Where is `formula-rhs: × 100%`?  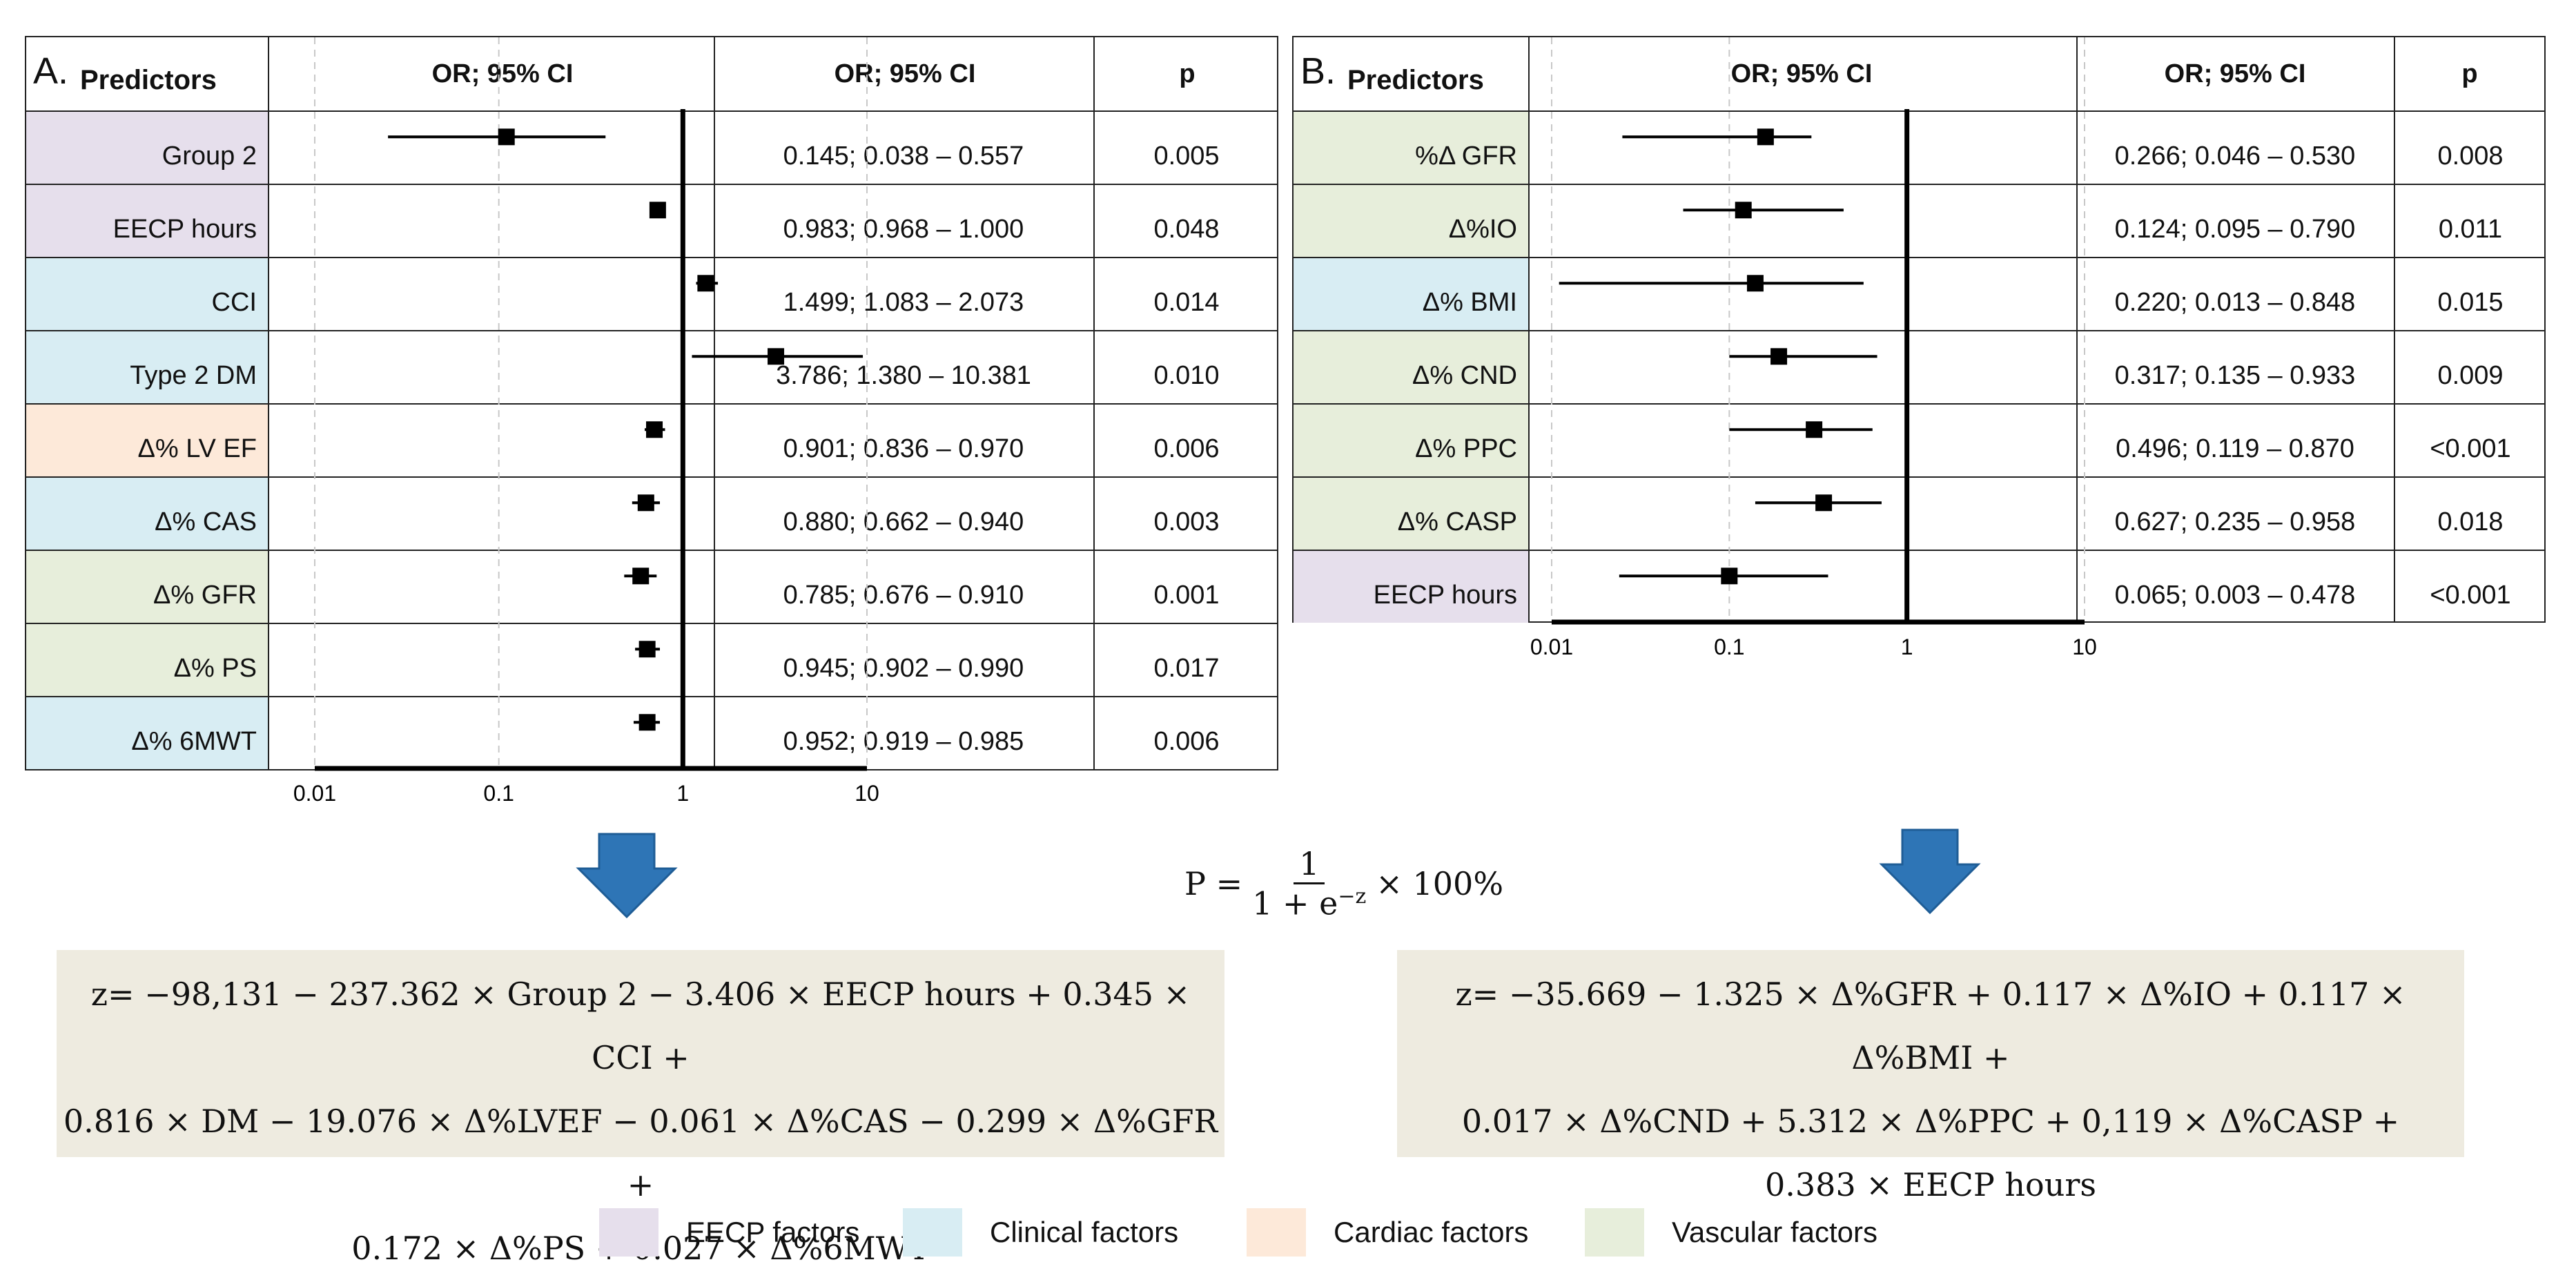
formula-rhs: × 100% is located at coordinates (1440, 883).